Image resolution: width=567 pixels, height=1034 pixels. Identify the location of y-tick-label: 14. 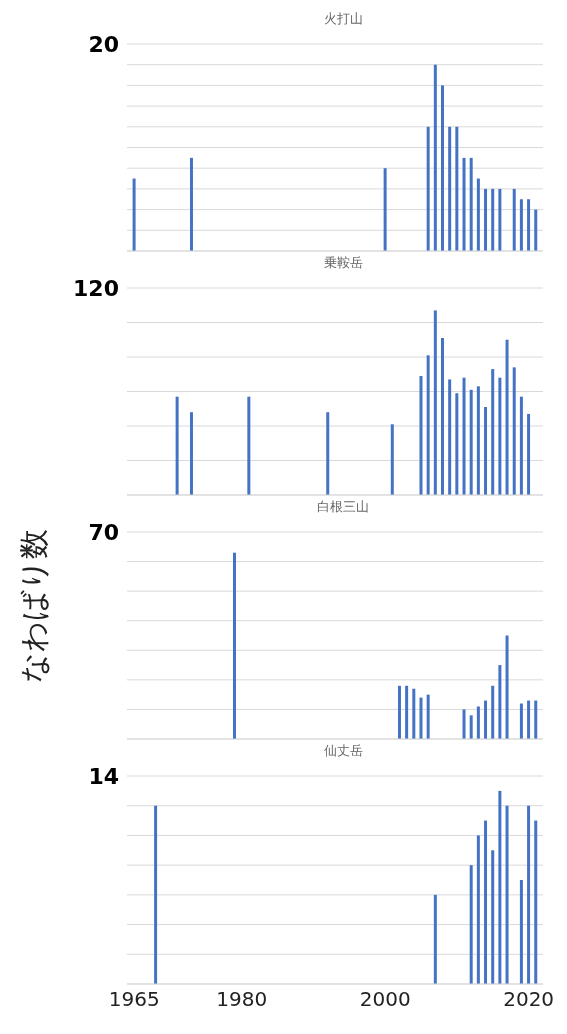
(103, 776).